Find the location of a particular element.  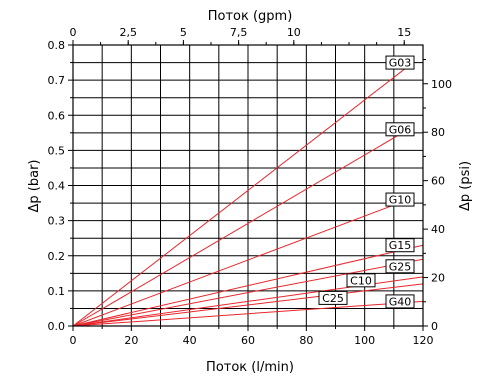

y2-tick-label: 80 is located at coordinates (438, 132).